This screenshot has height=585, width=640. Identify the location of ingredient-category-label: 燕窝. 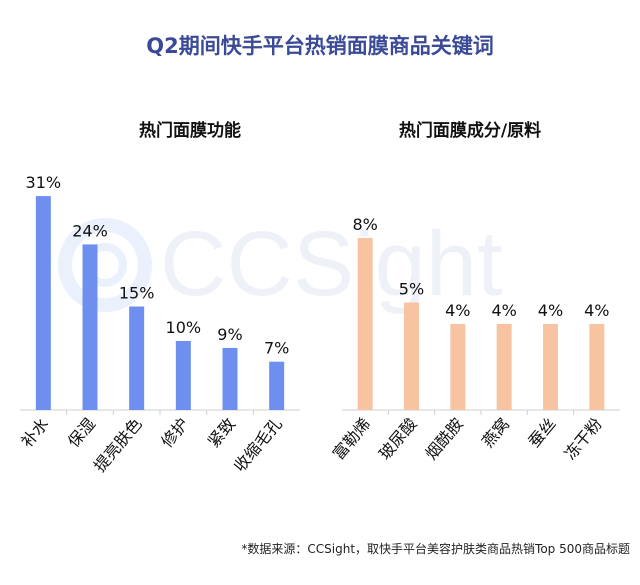
(495, 432).